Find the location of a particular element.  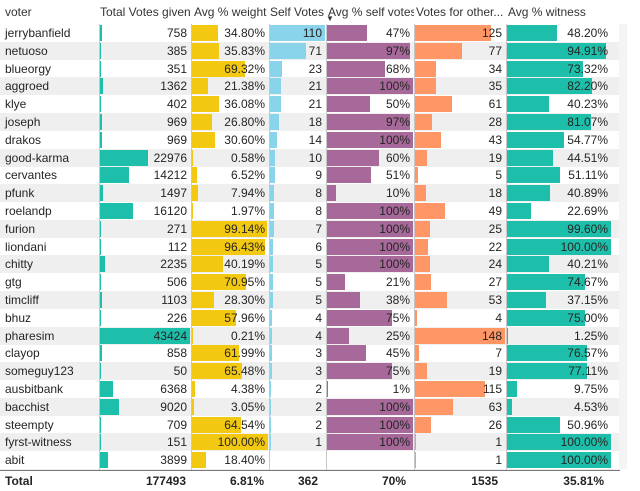

table-row: aggroed 1362 21.38% 21 100% 35 82.20% is located at coordinates (310, 86).